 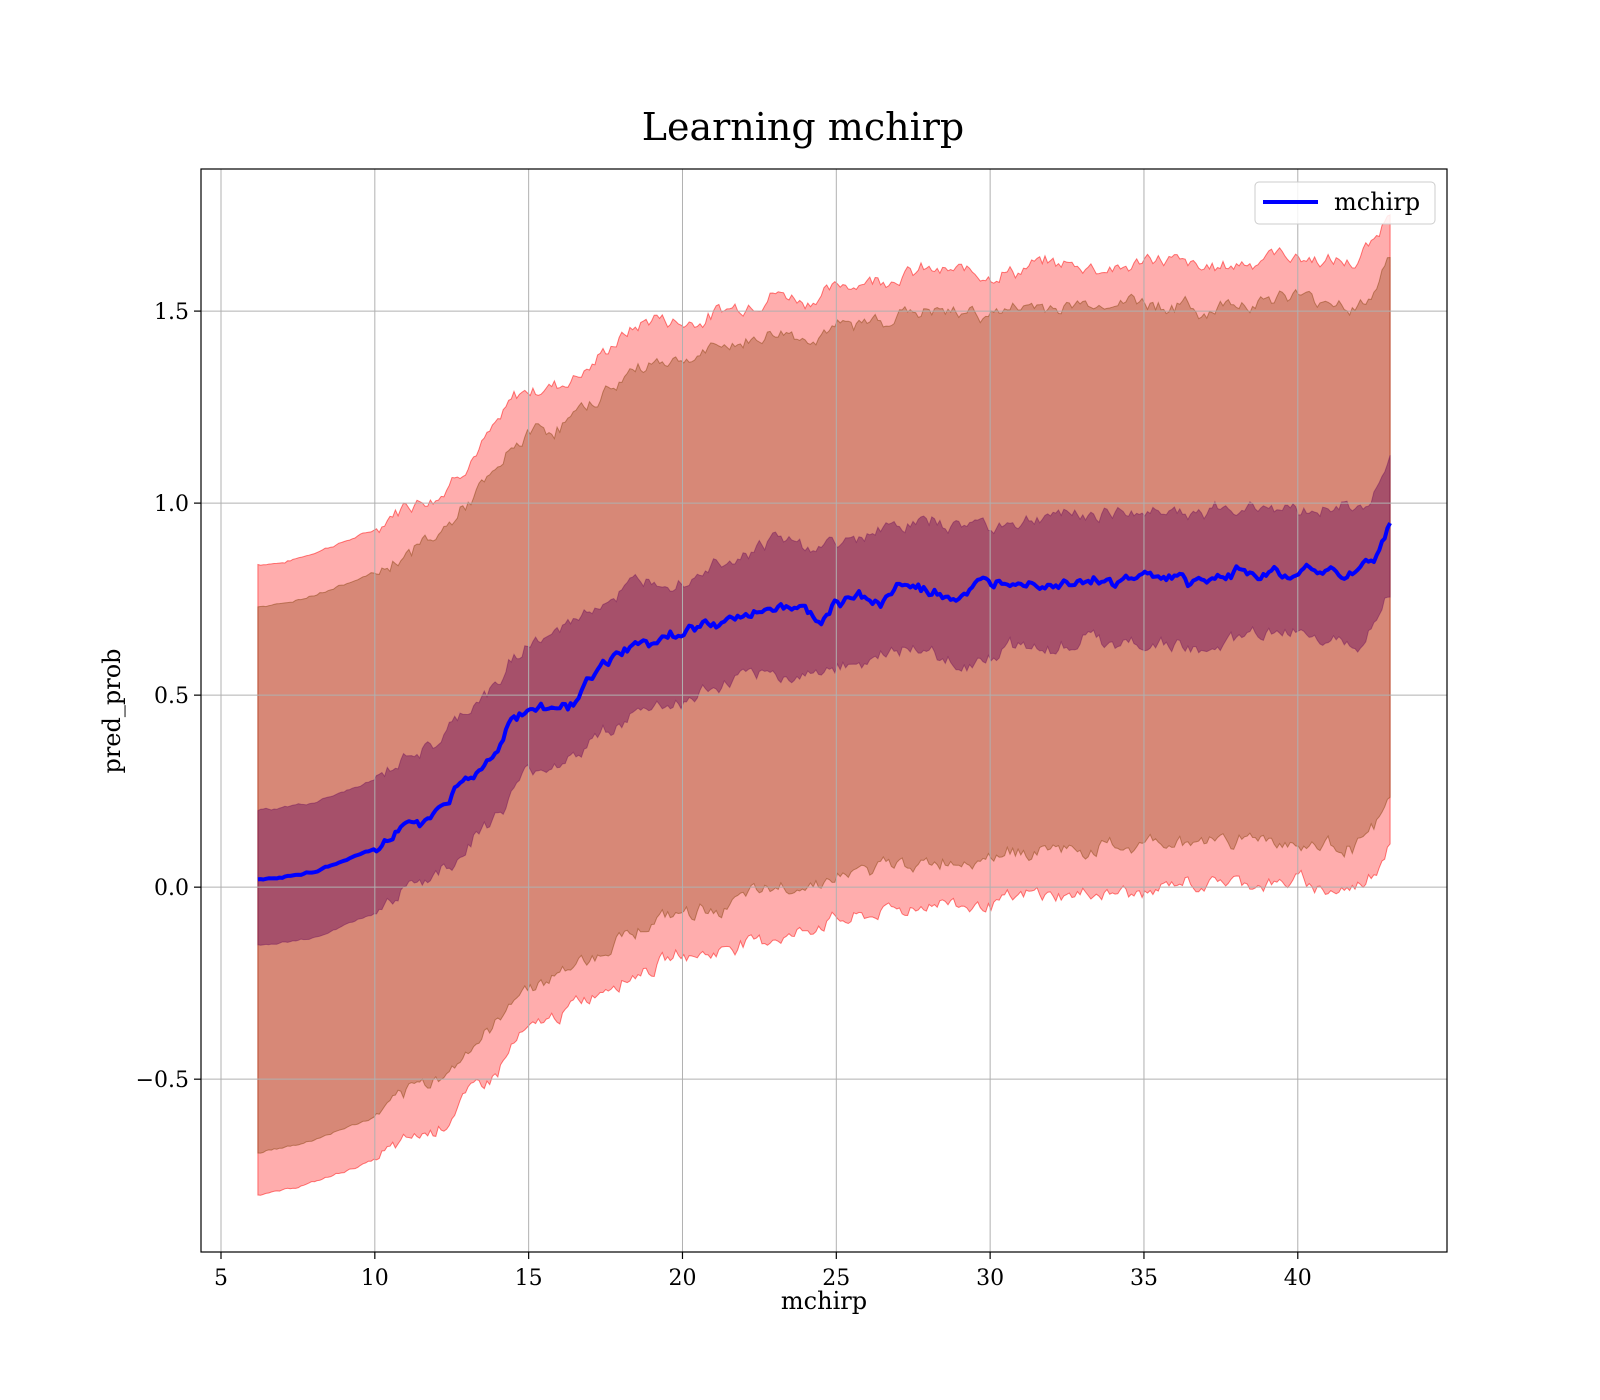 What do you see at coordinates (1298, 1278) in the screenshot?
I see `x-tick-label: 40` at bounding box center [1298, 1278].